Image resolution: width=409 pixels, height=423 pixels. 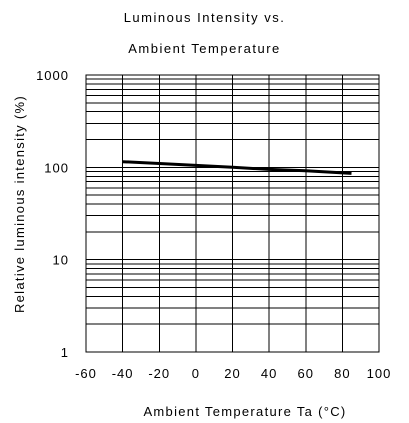 I want to click on series-line, so click(x=237, y=167).